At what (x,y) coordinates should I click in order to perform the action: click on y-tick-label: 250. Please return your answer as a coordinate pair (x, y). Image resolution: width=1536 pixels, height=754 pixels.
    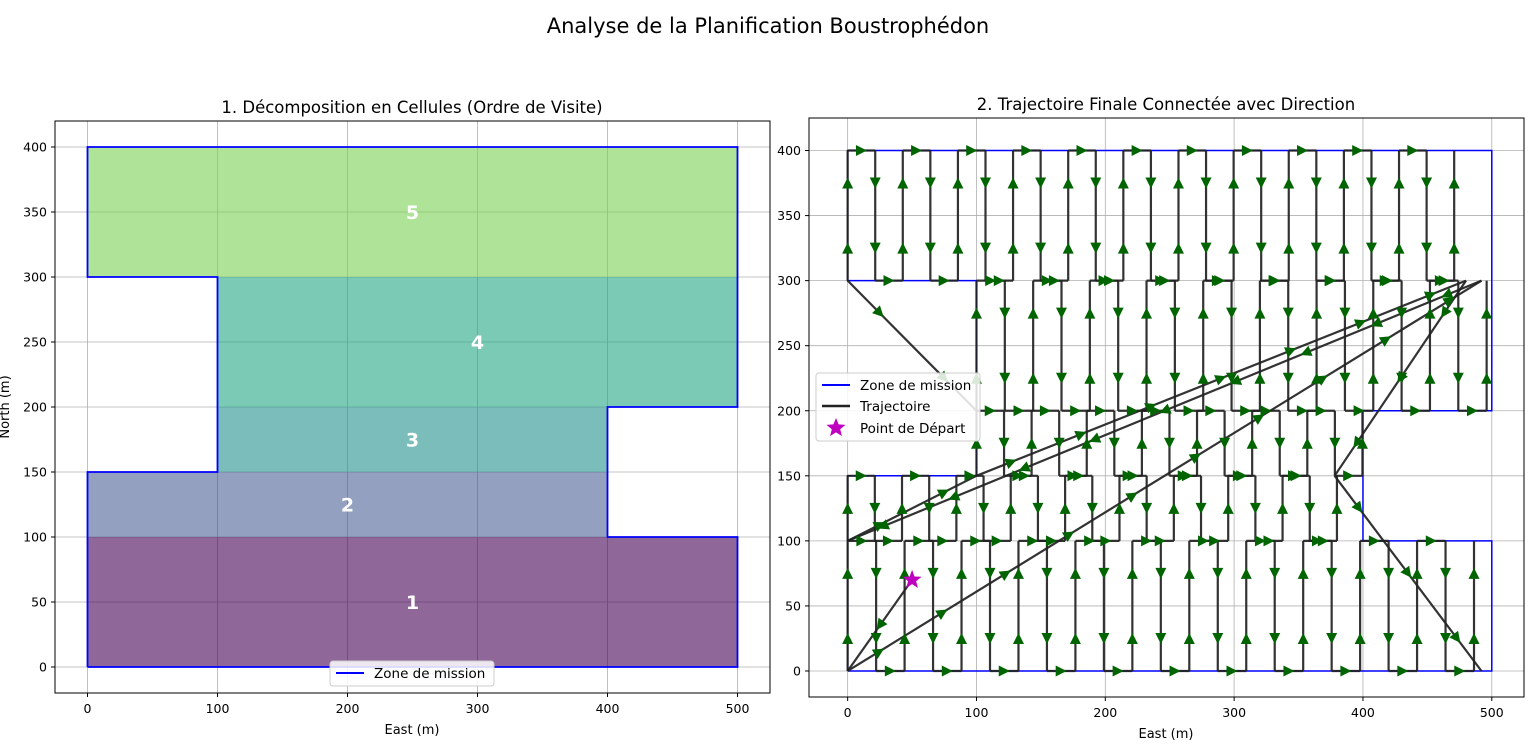
    Looking at the image, I should click on (35, 342).